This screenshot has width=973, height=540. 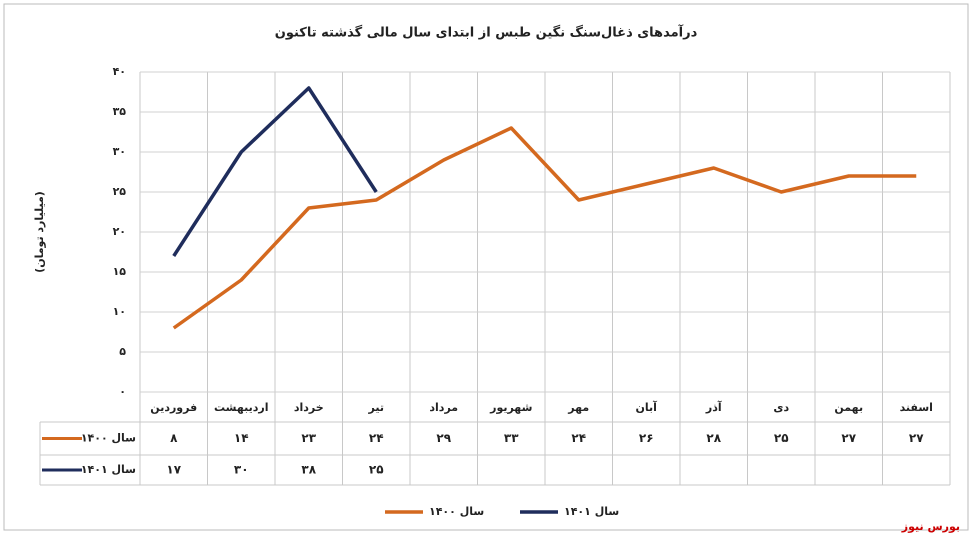 I want to click on y-tick-label: ۰, so click(x=122, y=391).